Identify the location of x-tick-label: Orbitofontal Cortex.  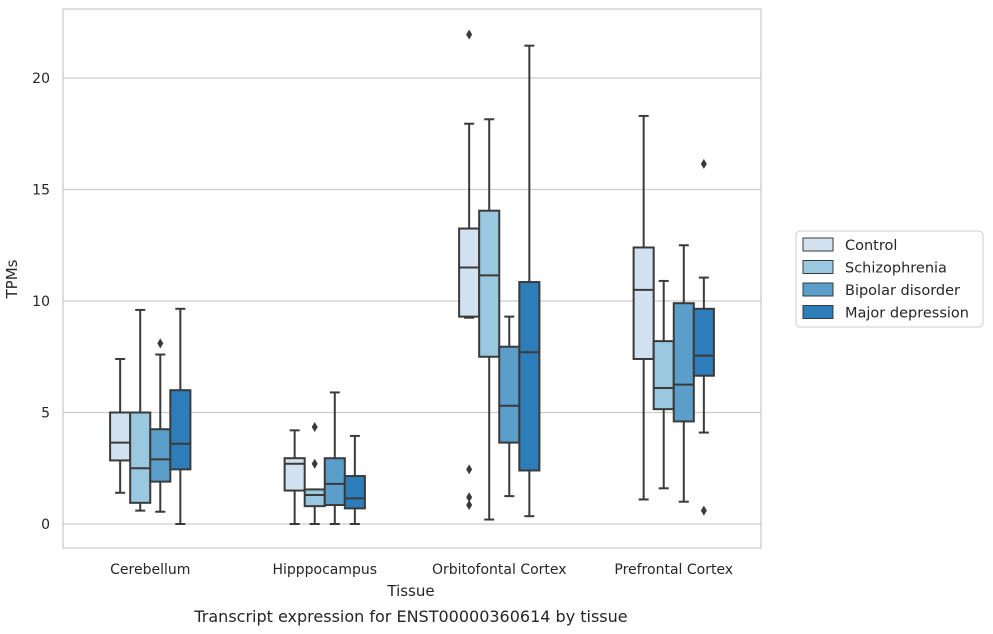
(499, 570).